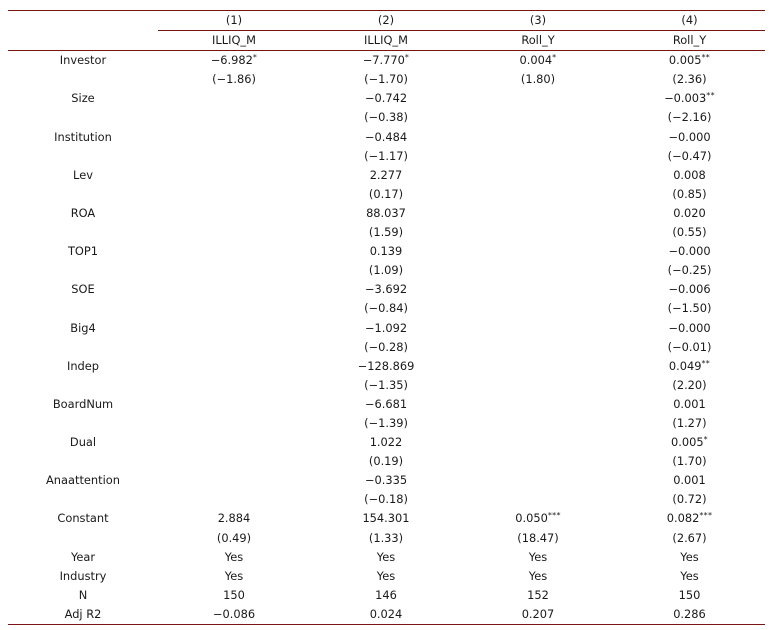  Describe the element at coordinates (706, 363) in the screenshot. I see `significance-stars: **` at that location.